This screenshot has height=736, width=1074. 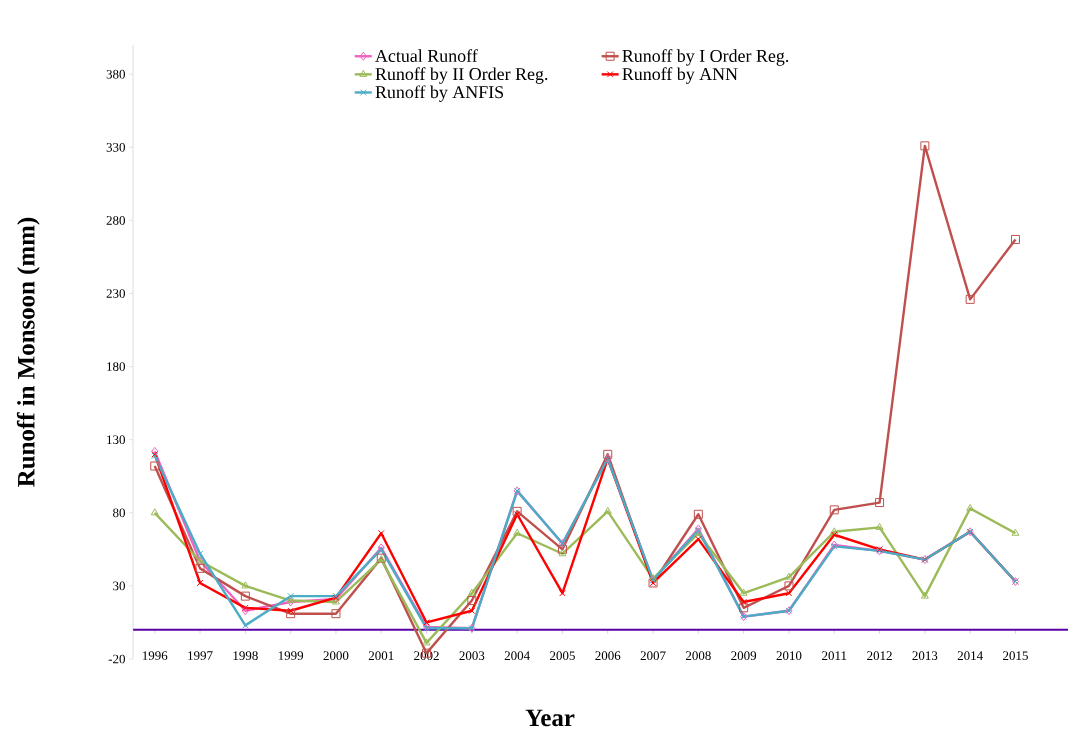 What do you see at coordinates (381, 656) in the screenshot?
I see `x-tick-label: 2001` at bounding box center [381, 656].